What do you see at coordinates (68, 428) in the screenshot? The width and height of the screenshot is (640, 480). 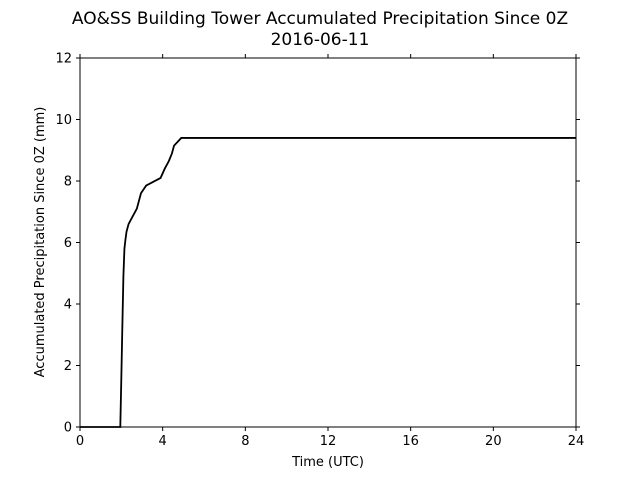 I see `y-tick-label: 0` at bounding box center [68, 428].